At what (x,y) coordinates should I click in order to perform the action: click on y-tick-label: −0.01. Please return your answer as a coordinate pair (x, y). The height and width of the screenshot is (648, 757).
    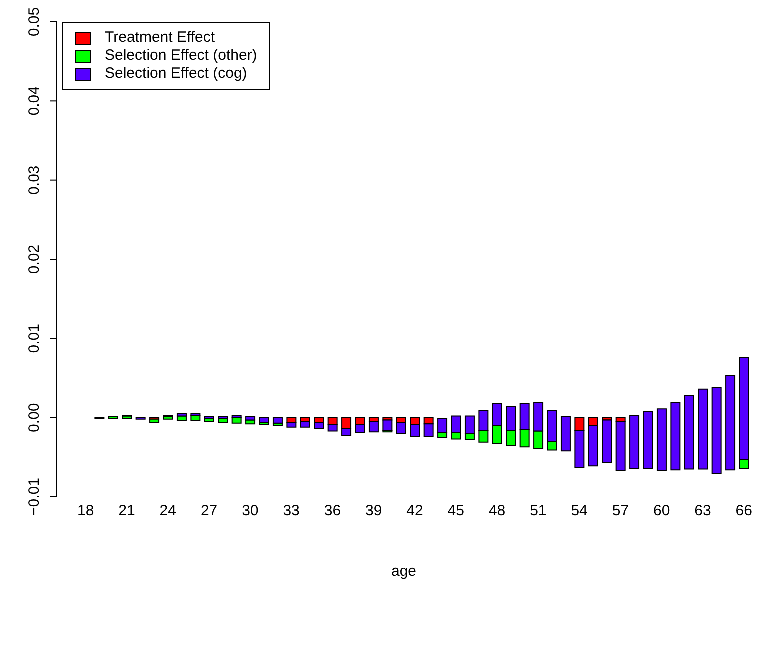
    Looking at the image, I should click on (34, 497).